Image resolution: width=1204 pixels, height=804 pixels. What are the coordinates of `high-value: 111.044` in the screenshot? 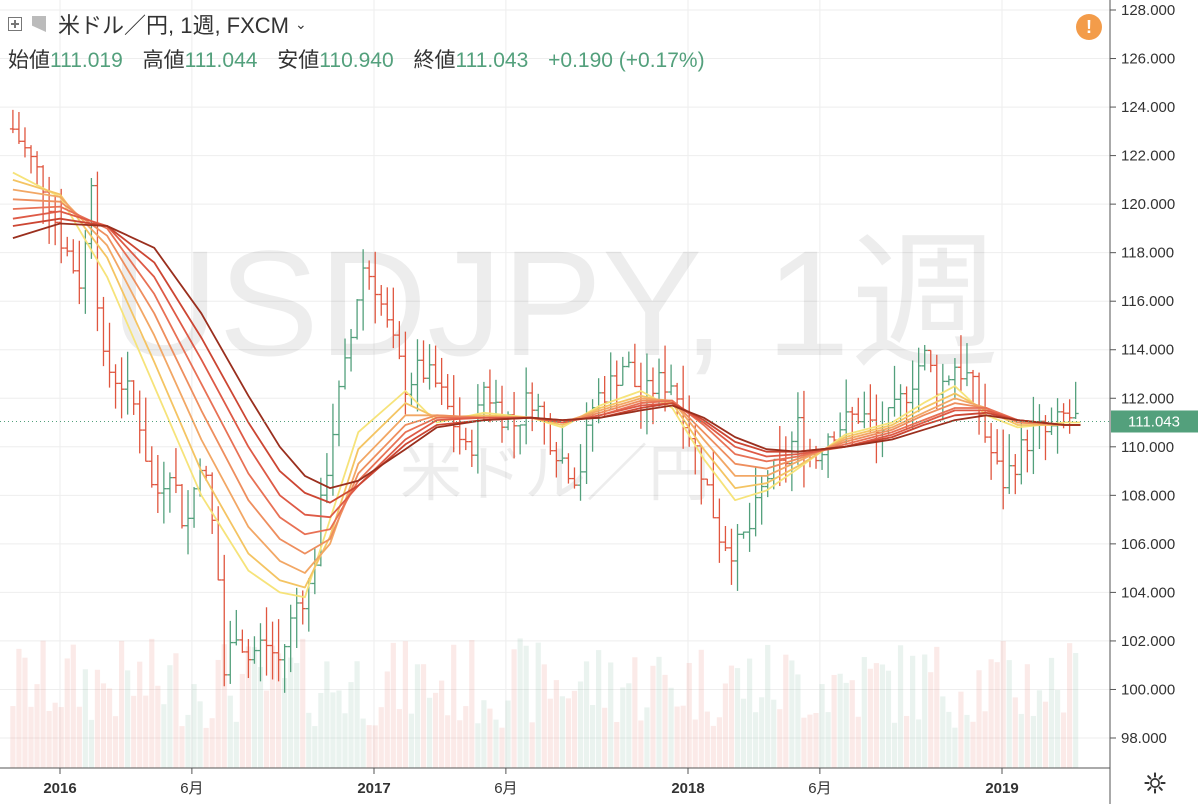 It's located at (221, 60).